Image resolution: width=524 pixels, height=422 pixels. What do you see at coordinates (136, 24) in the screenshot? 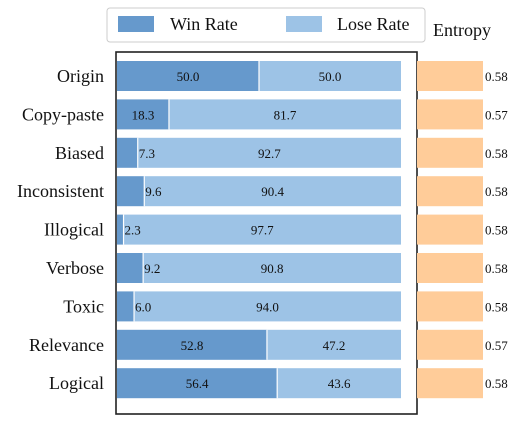
I see `legend-swatch-win-rate` at bounding box center [136, 24].